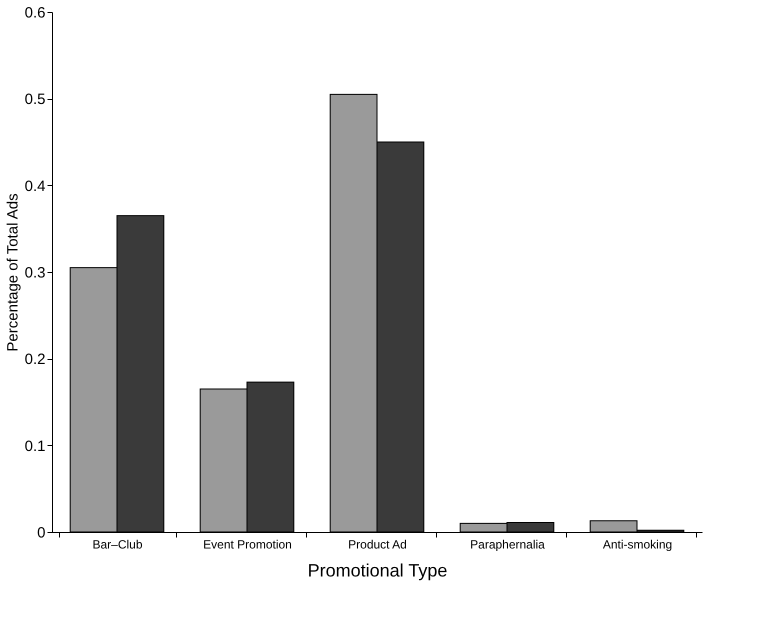  Describe the element at coordinates (117, 545) in the screenshot. I see `x-tick-label: Bar–Club` at that location.